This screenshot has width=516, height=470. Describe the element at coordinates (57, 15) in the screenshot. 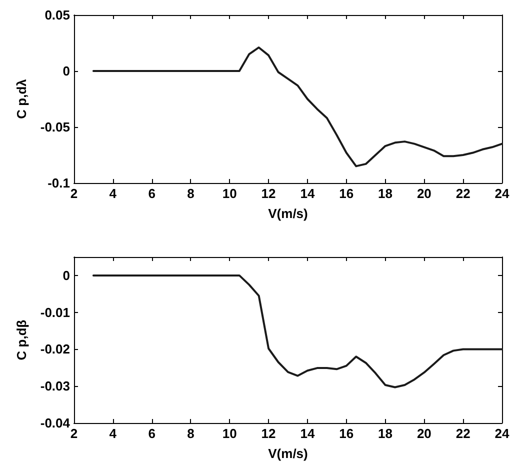

I see `y-tick-label: 0.05` at that location.